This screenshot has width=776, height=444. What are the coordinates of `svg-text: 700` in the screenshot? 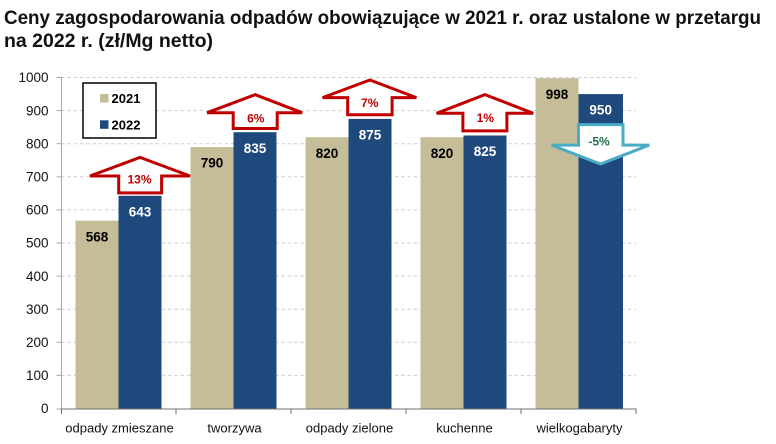 It's located at (37, 177).